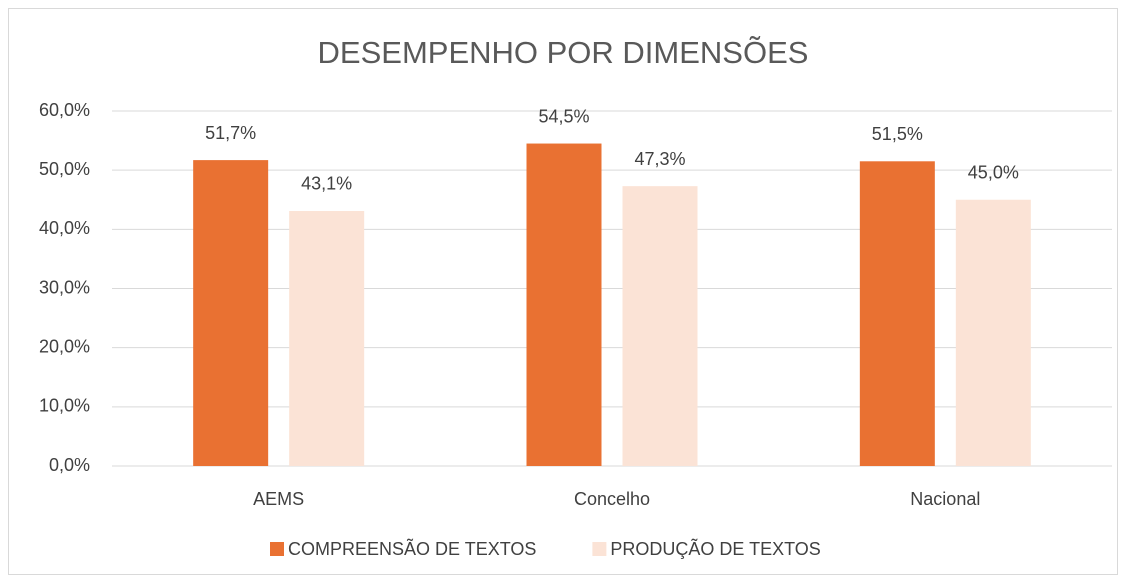 This screenshot has height=588, width=1126. Describe the element at coordinates (563, 52) in the screenshot. I see `chart-title: DESEMPENHO POR DIMENSÕES` at that location.